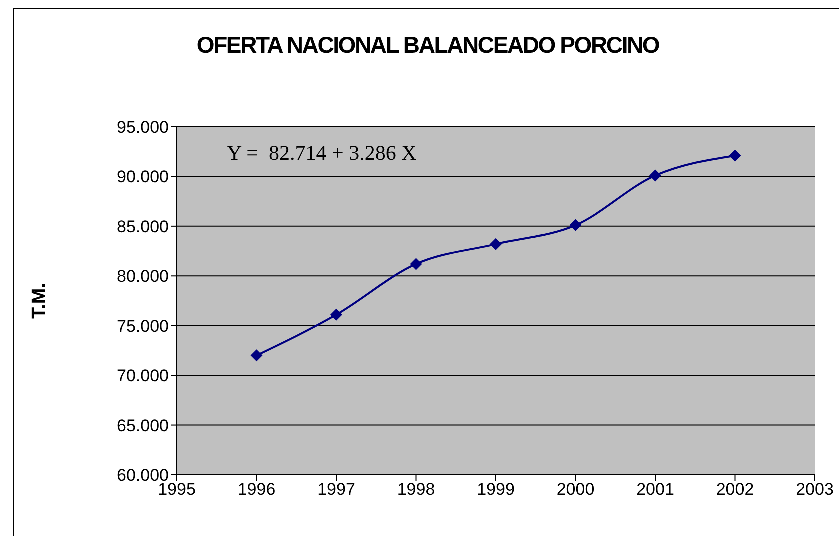  What do you see at coordinates (337, 490) in the screenshot?
I see `x-tick-label: 1997` at bounding box center [337, 490].